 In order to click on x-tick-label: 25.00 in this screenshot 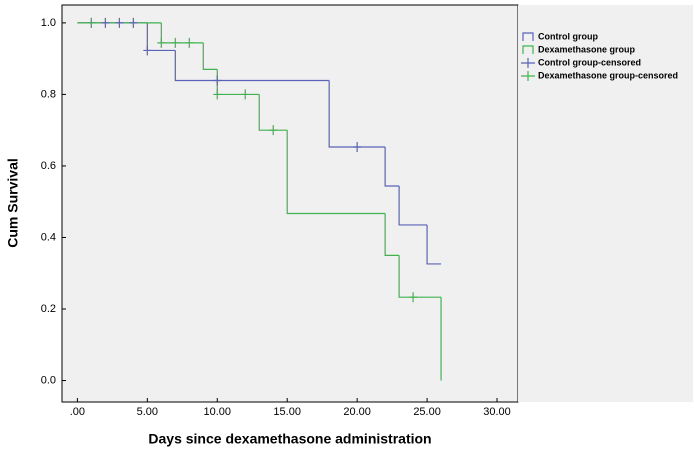, I will do `click(427, 412)`.